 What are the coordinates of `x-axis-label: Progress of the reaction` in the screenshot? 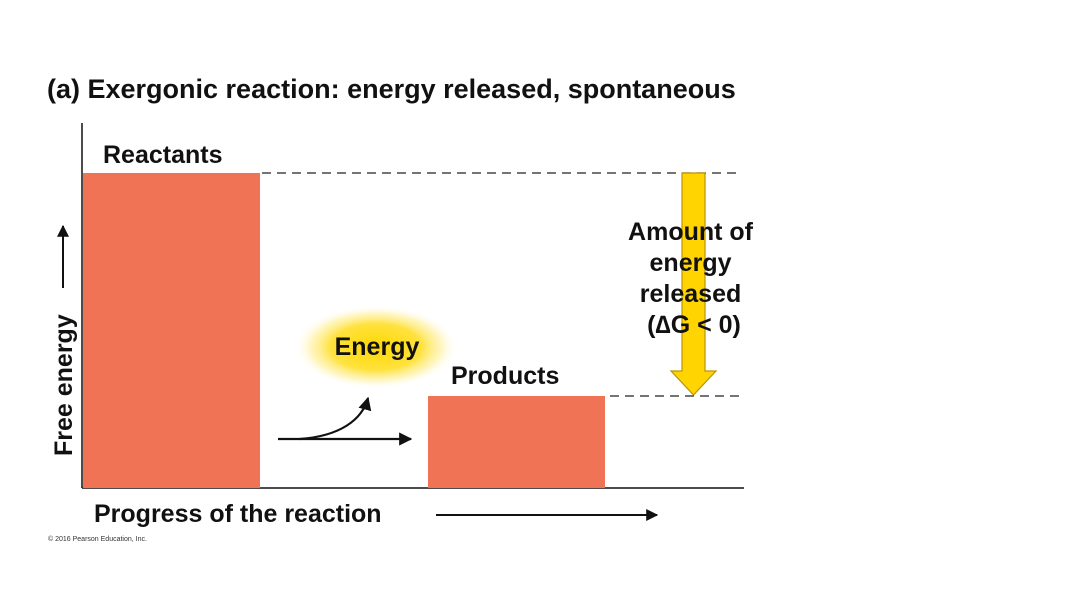 It's located at (238, 514).